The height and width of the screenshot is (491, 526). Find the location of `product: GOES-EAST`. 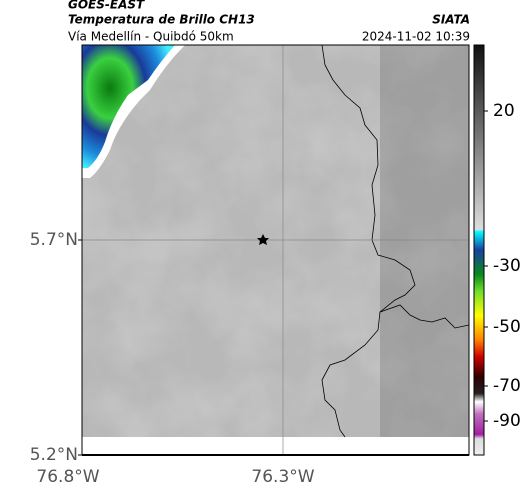

product: GOES-EAST is located at coordinates (106, 6).